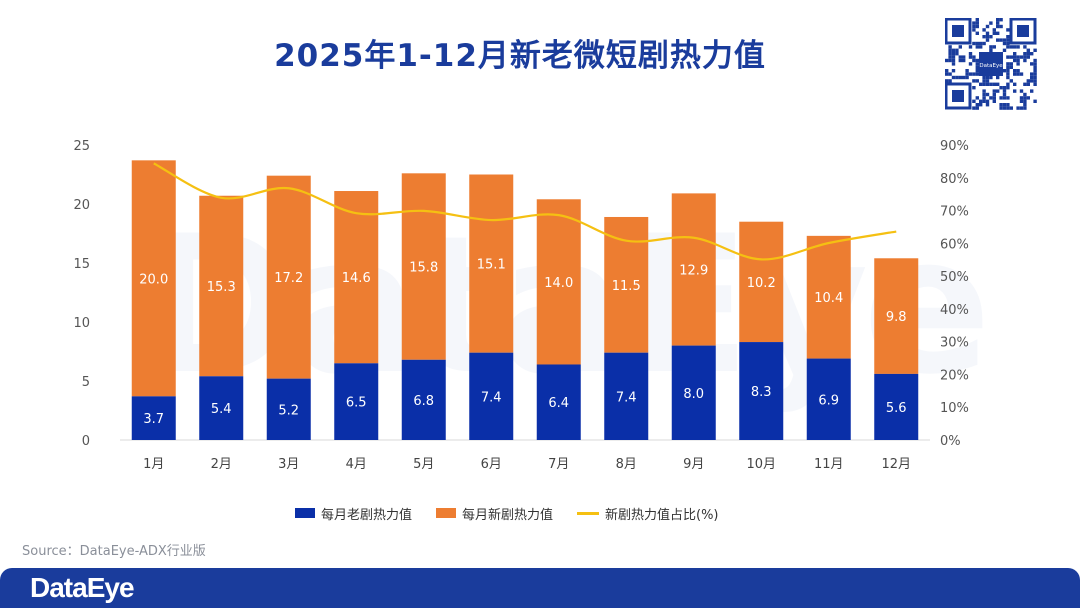 This screenshot has width=1080, height=608. I want to click on chart-title: 2025年1-12月新老微短剧热力值, so click(520, 56).